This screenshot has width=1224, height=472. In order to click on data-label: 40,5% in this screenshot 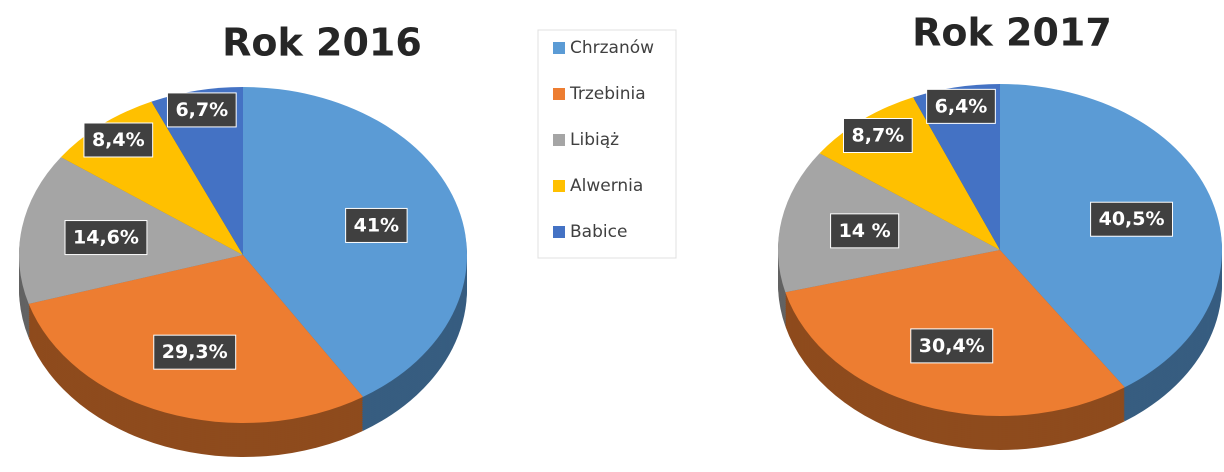, I will do `click(1132, 219)`.